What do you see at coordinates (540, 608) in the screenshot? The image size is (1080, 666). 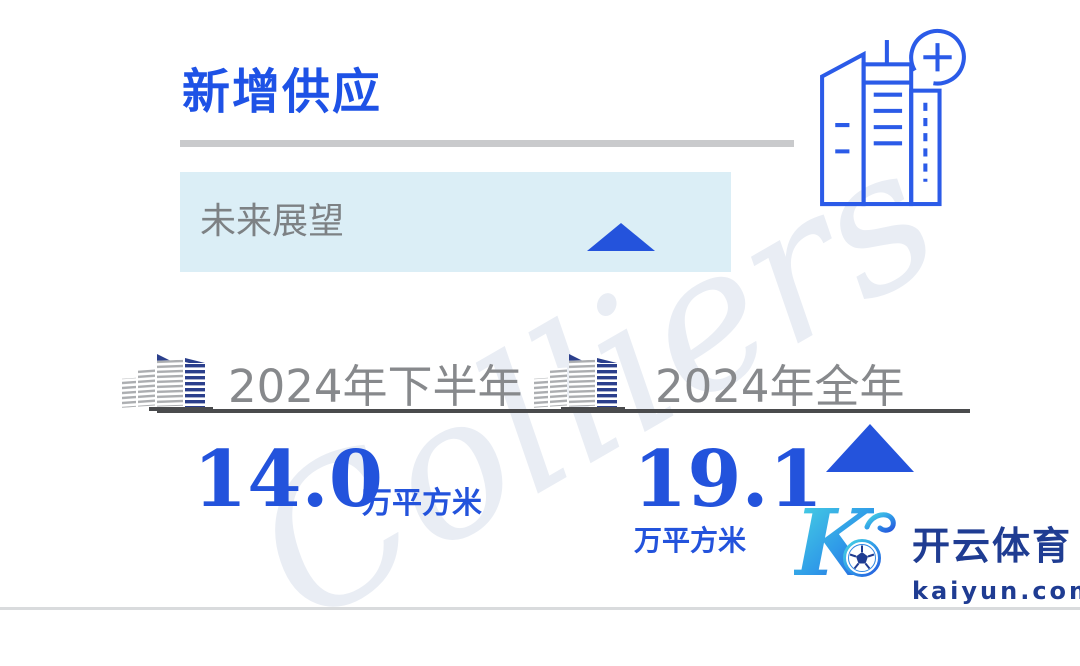 I see `bottom-divider` at bounding box center [540, 608].